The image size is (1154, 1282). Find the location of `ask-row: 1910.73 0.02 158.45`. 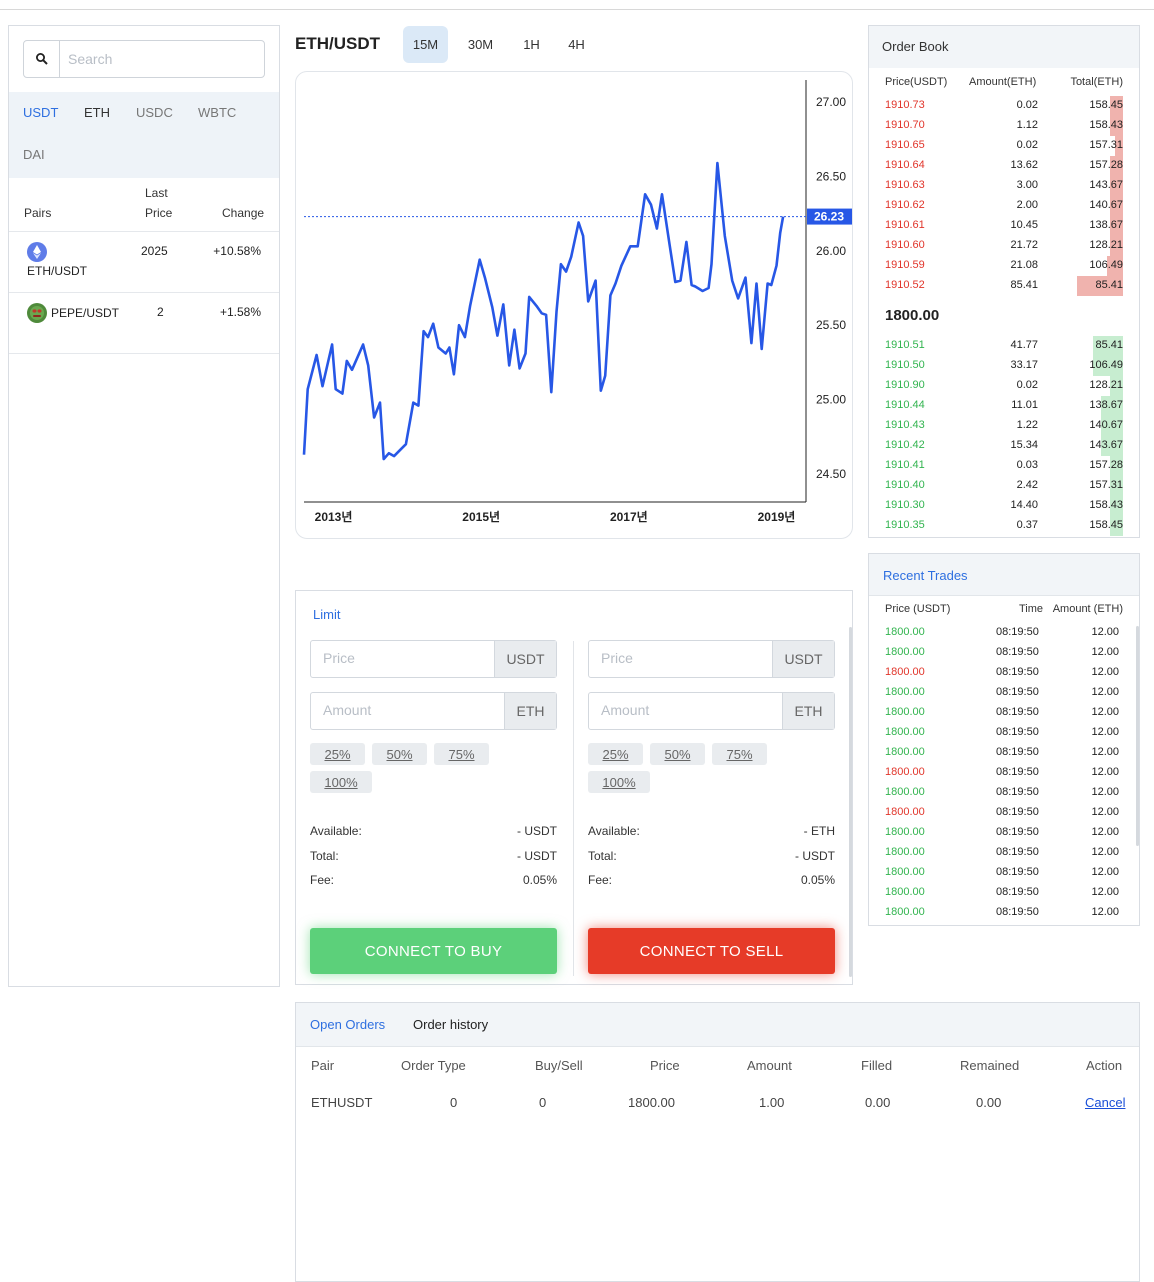

ask-row: 1910.73 0.02 158.45 is located at coordinates (1004, 106).